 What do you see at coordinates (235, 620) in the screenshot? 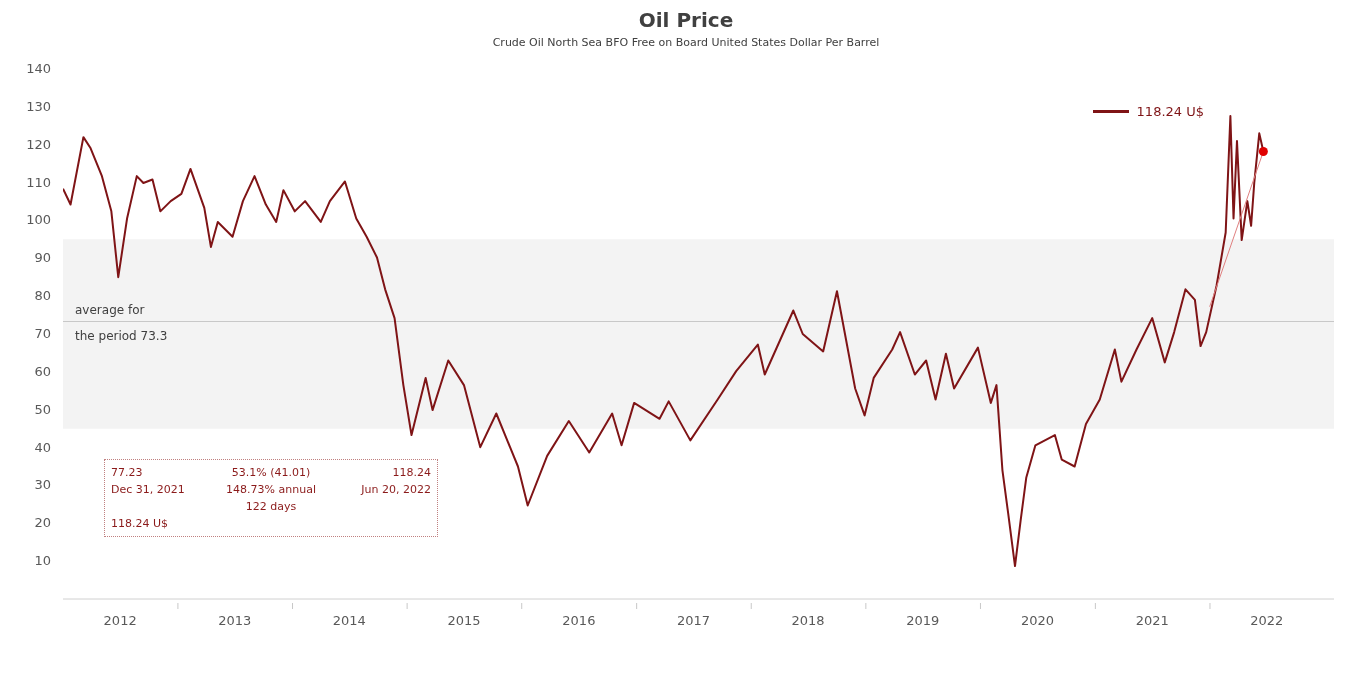
I see `x-tick-label: 2013` at bounding box center [235, 620].